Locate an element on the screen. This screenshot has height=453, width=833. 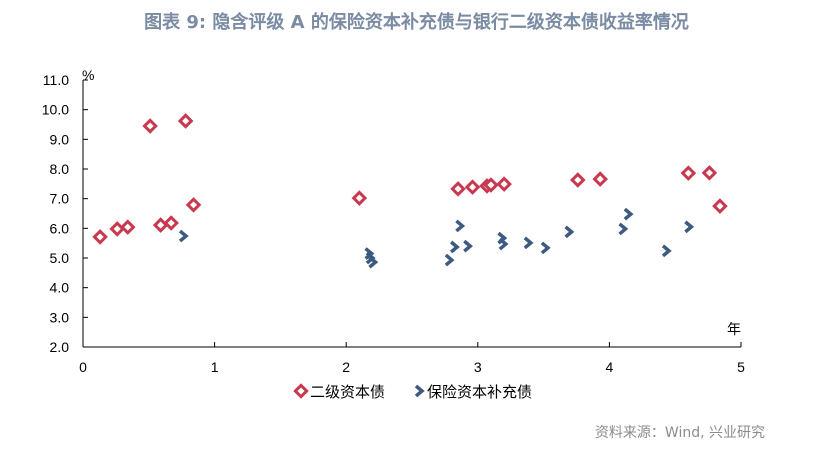
y-axis-label: % is located at coordinates (88, 75).